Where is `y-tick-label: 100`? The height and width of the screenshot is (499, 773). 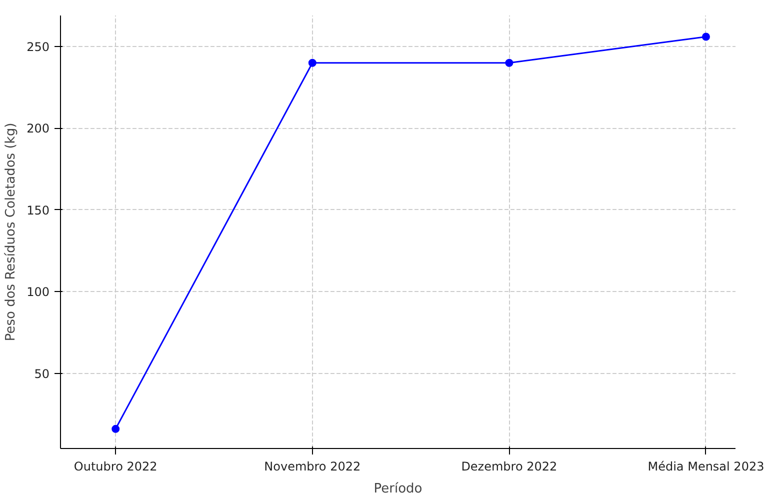
y-tick-label: 100 is located at coordinates (38, 292).